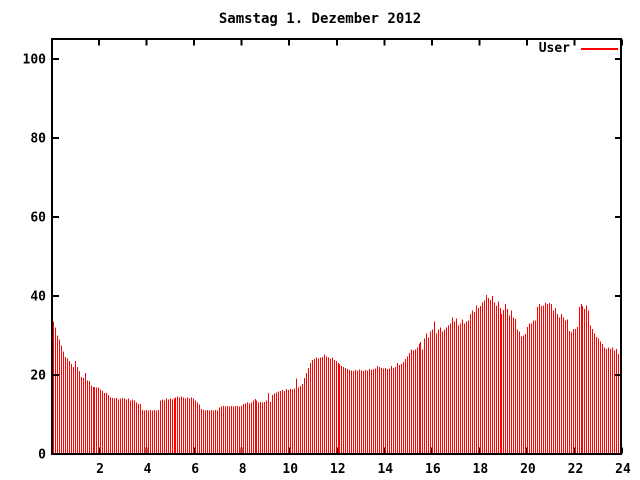  Describe the element at coordinates (320, 19) in the screenshot. I see `chart-title: Samstag 1. Dezember 2012` at that location.